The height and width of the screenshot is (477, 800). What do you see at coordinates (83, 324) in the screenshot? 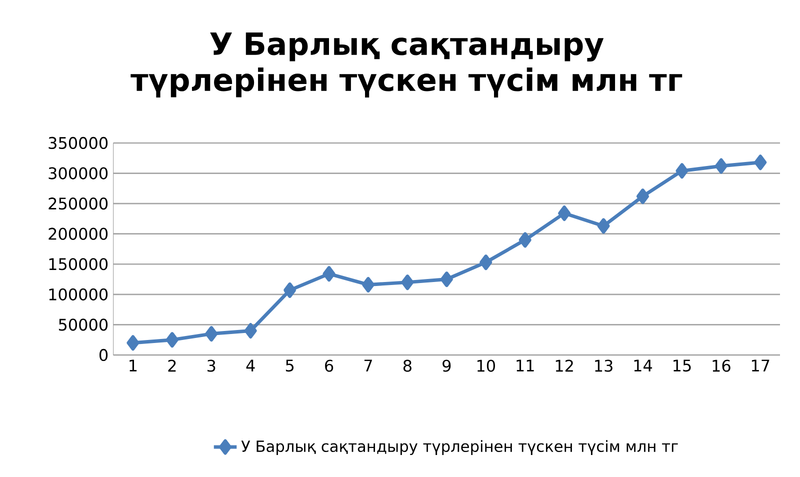
I see `y-tick-label: 50000` at bounding box center [83, 324].